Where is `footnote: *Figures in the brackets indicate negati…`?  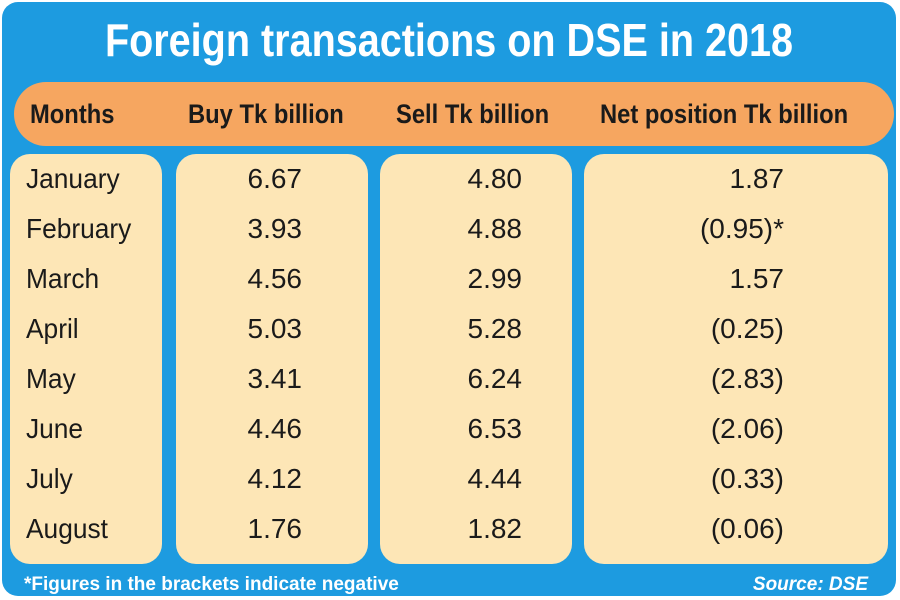 footnote: *Figures in the brackets indicate negati… is located at coordinates (211, 584).